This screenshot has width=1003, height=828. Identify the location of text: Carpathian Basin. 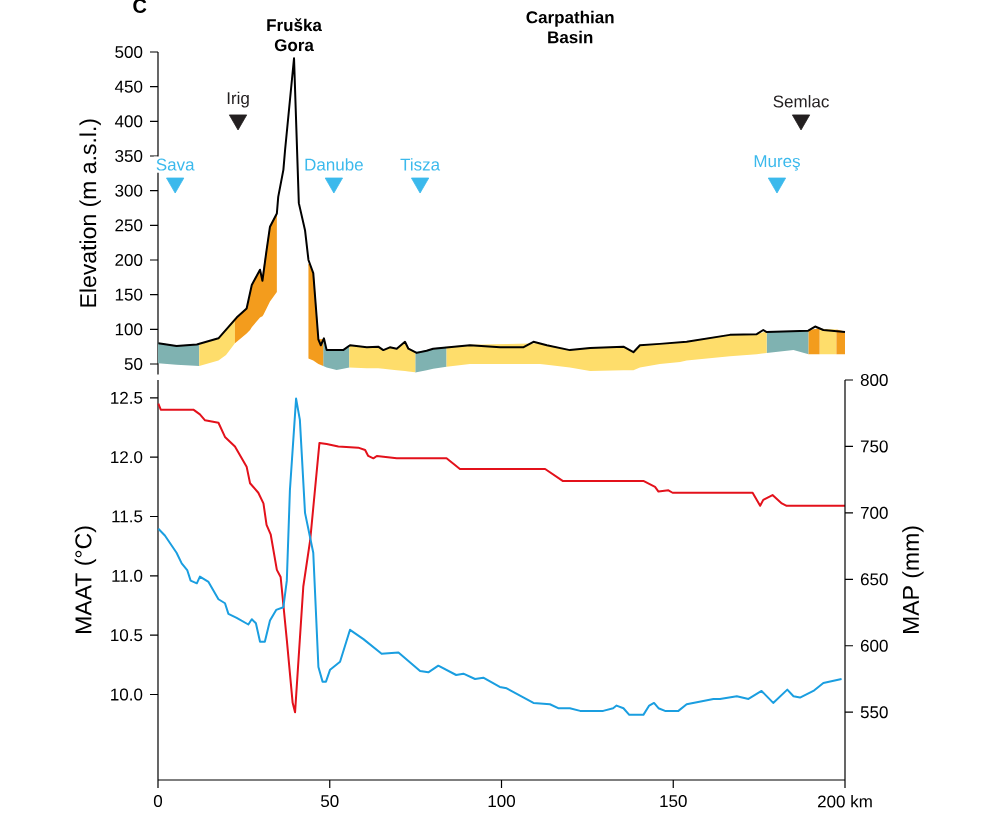
(570, 27).